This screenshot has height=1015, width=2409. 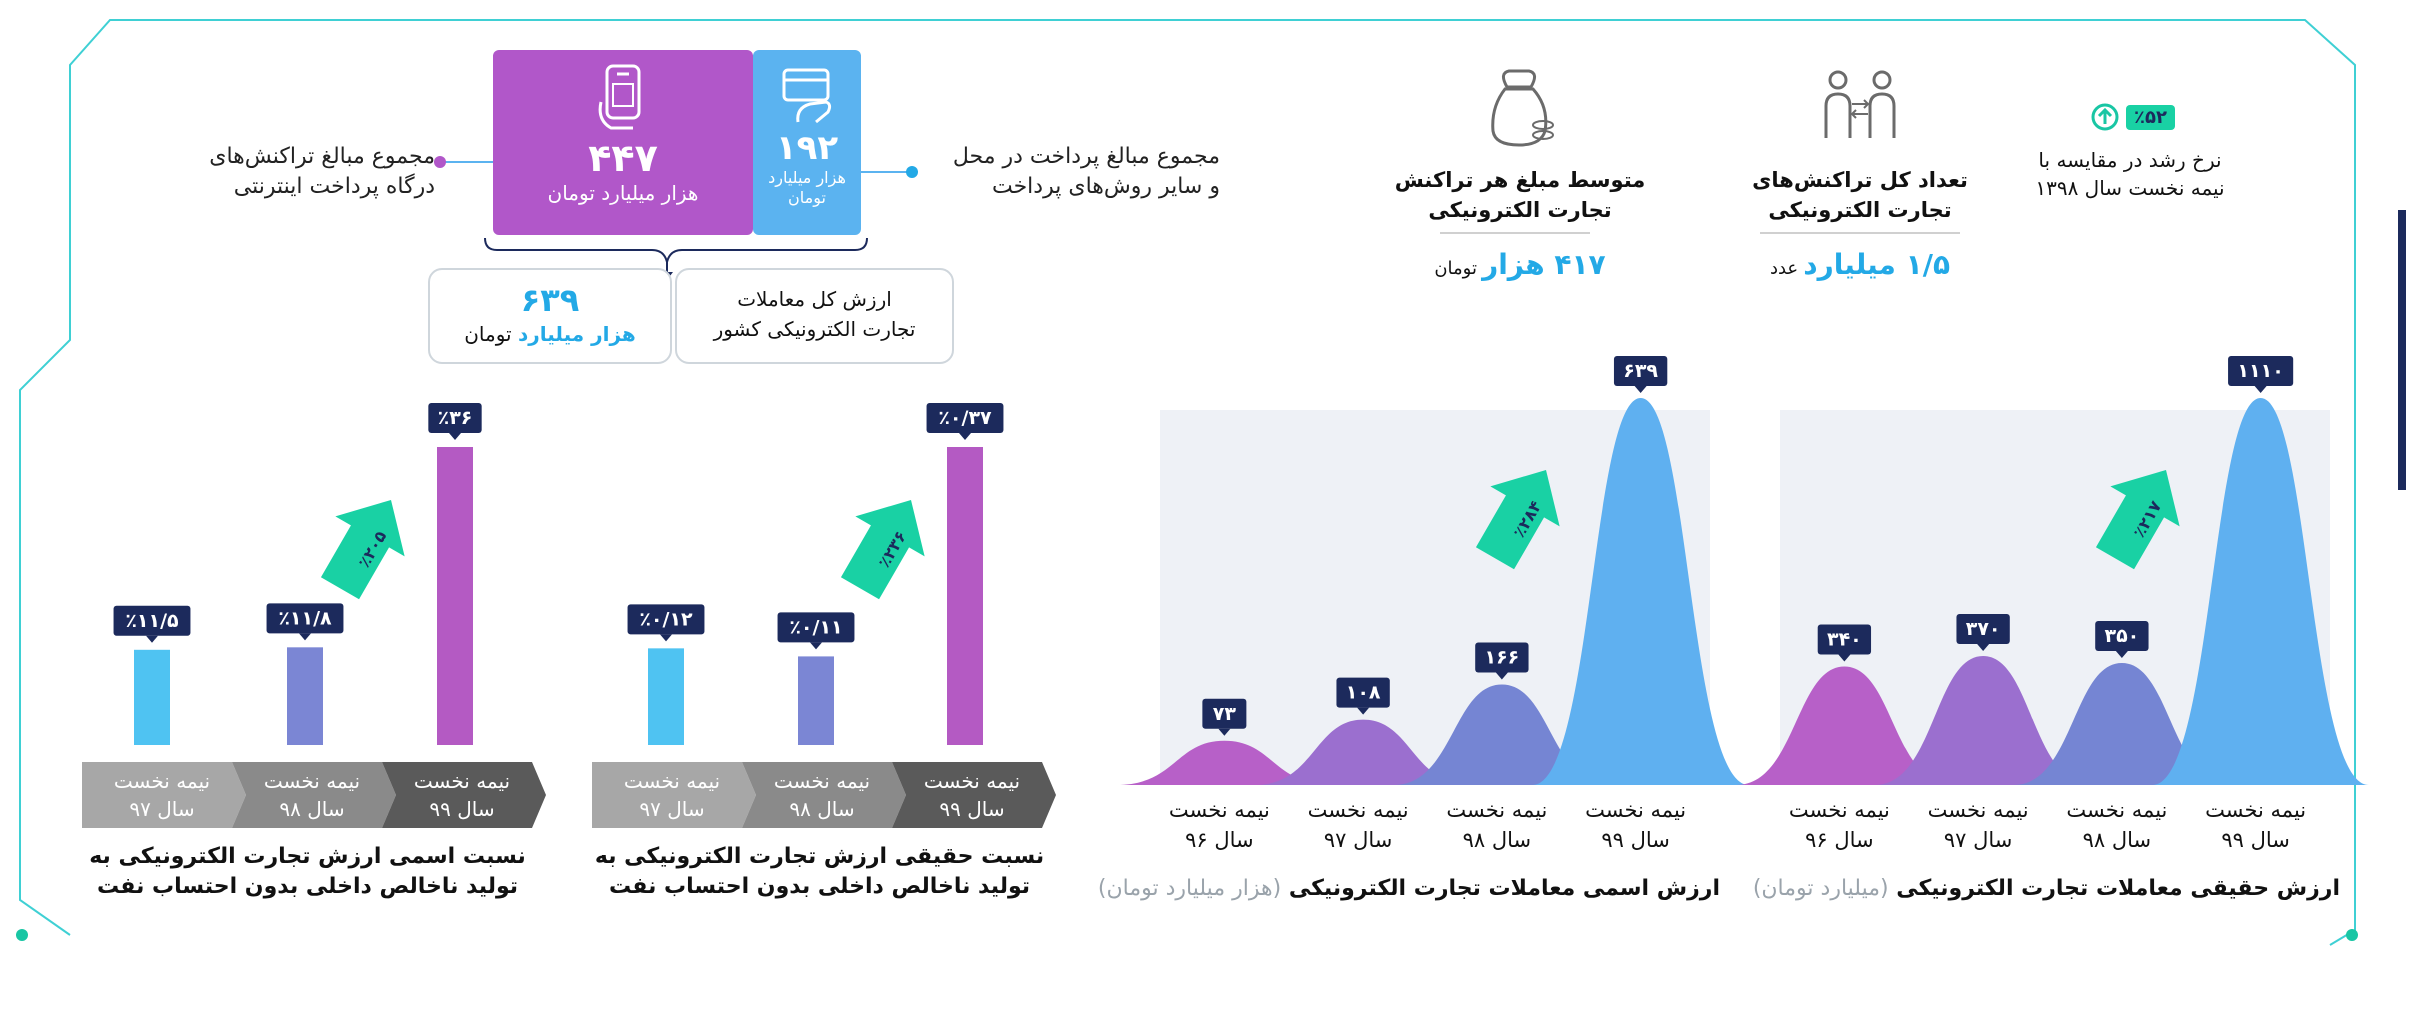 I want to click on kpi-growth-line2: نیمه نخست سال ۱۳۹۸, so click(x=2130, y=188).